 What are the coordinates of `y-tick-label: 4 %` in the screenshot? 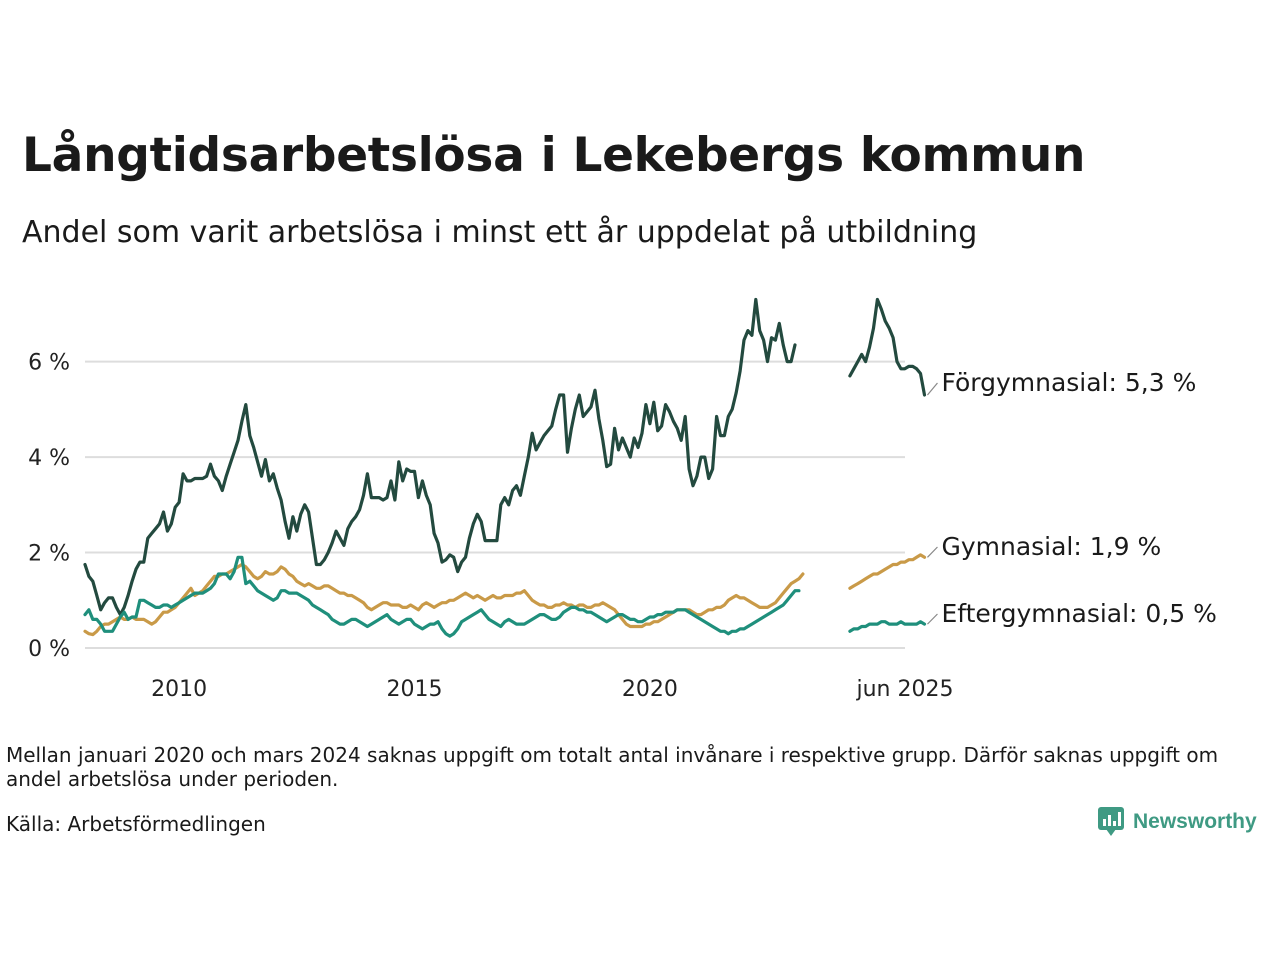 It's located at (49, 458).